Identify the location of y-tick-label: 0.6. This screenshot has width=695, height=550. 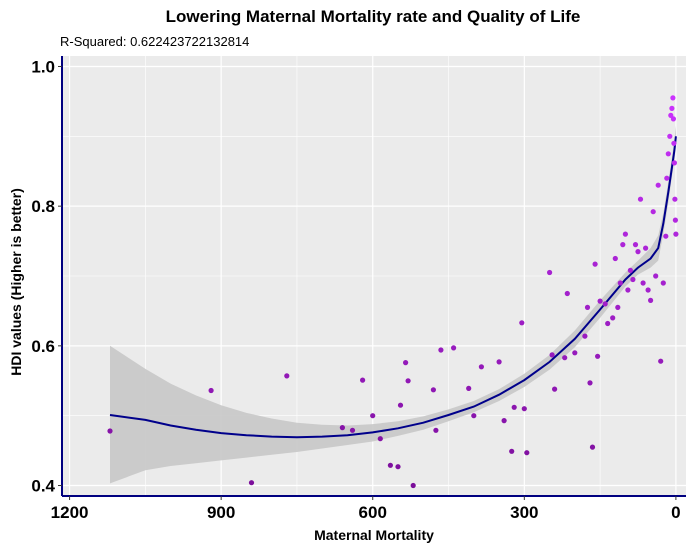
(43, 346).